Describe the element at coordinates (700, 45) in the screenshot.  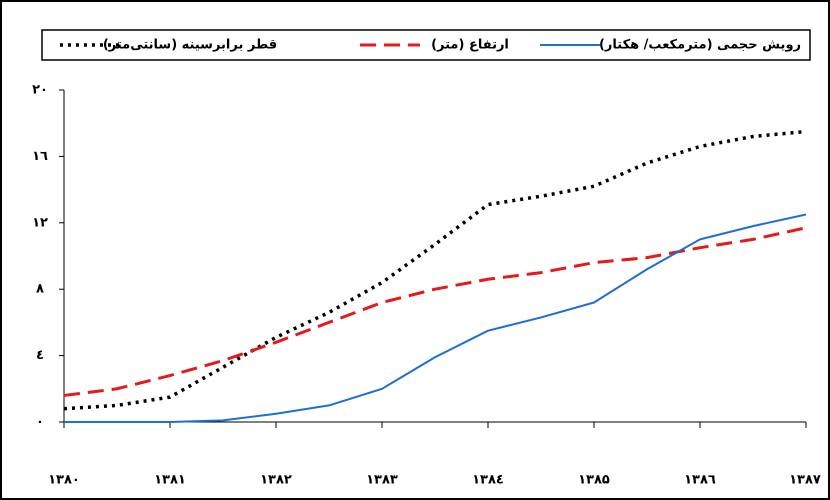
I see `legend-label: رویش حجمی (مترمکعب/ هکتار)` at that location.